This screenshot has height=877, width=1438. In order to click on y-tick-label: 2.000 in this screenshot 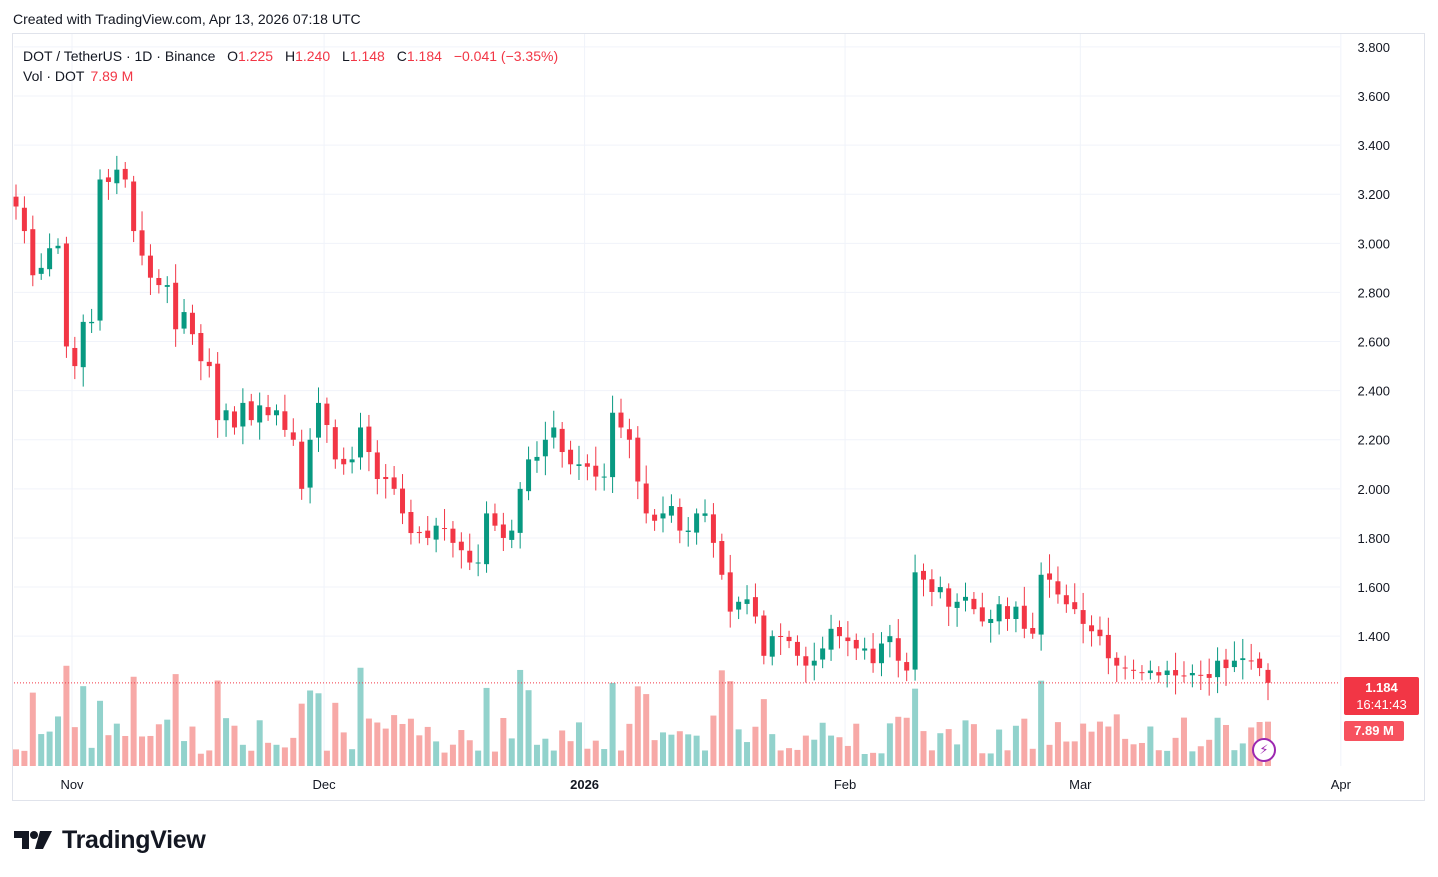, I will do `click(1373, 489)`.